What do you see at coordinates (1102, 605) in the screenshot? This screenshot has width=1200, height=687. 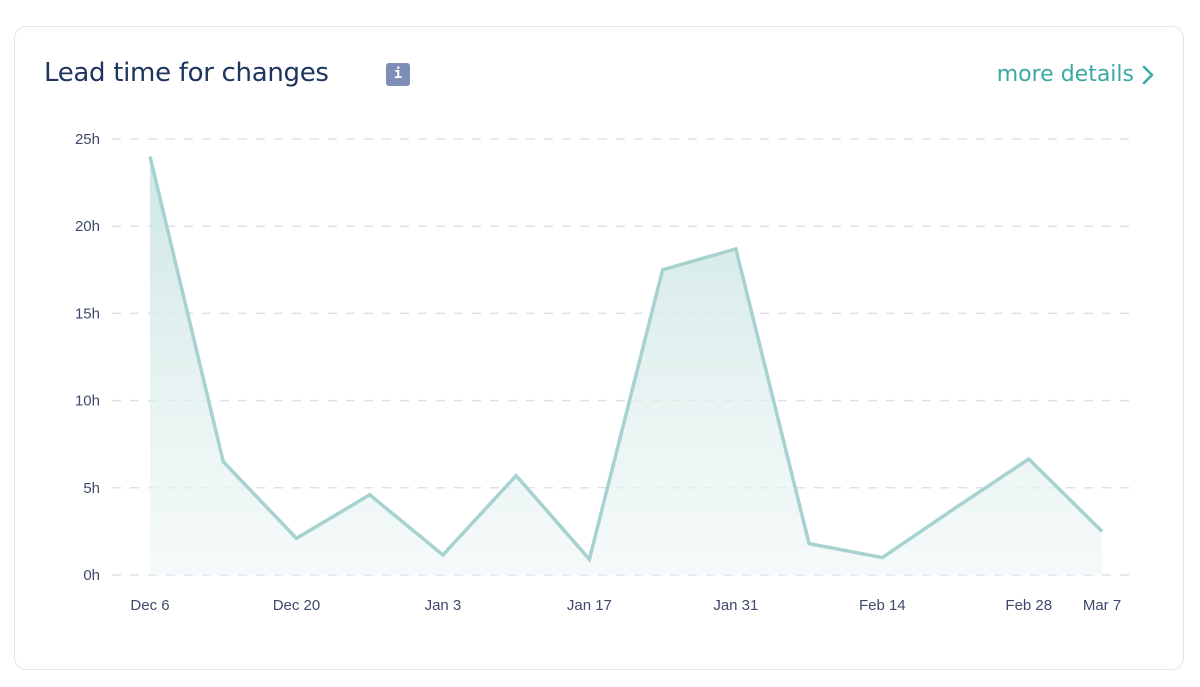 I see `x-tick-label: Mar 7` at bounding box center [1102, 605].